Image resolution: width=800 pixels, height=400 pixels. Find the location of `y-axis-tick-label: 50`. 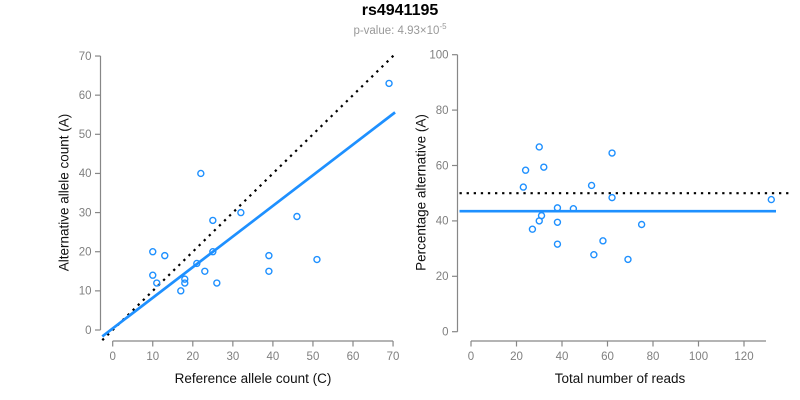

y-axis-tick-label: 50 is located at coordinates (85, 135).